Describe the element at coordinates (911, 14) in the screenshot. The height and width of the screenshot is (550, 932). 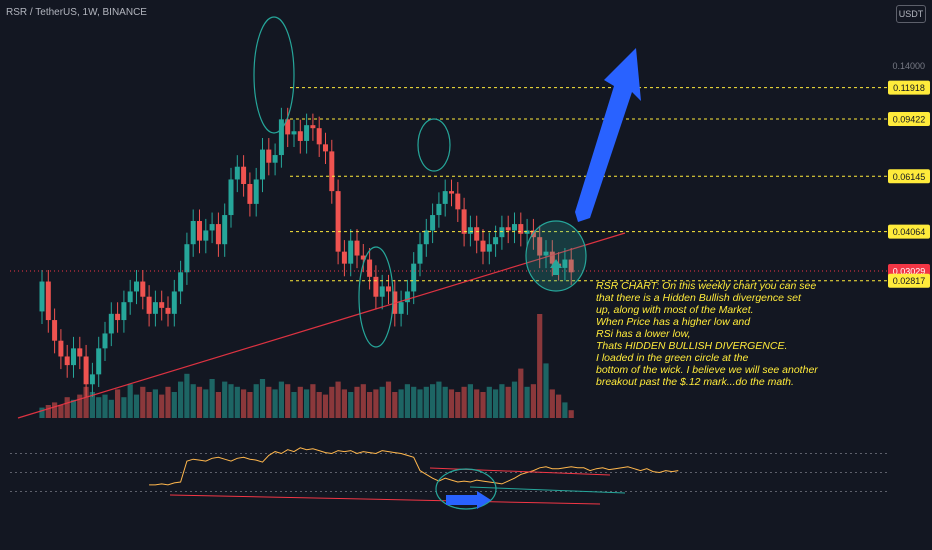
I see `currency-unit-button: USDT` at that location.